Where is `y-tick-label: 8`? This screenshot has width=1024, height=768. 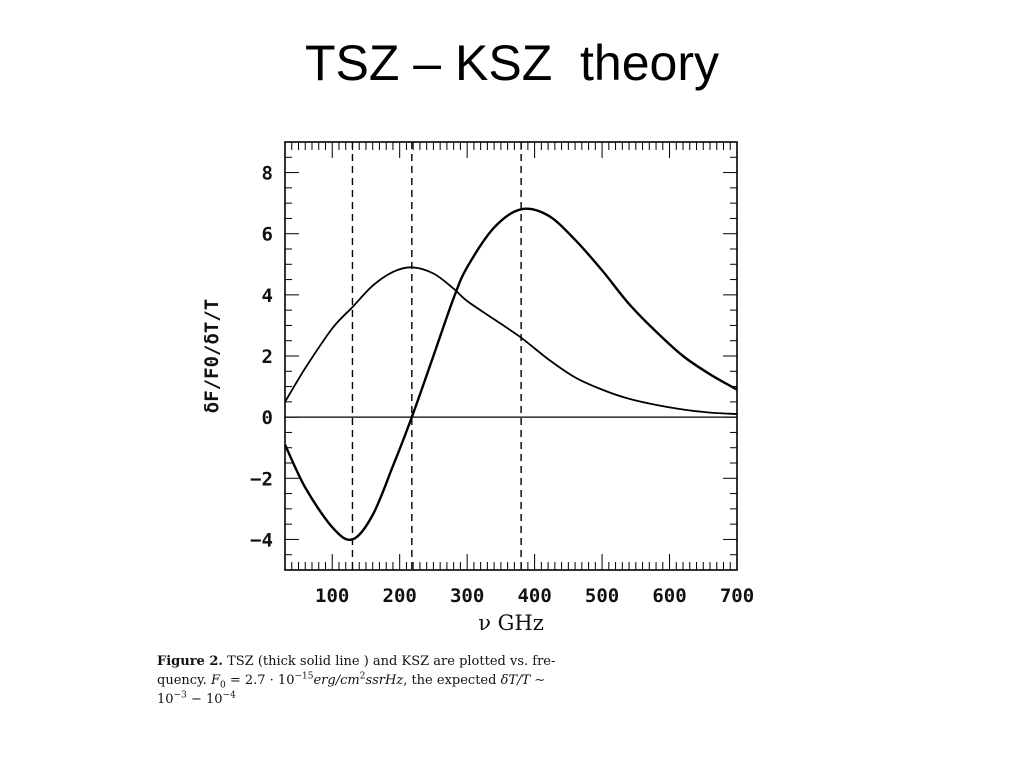
y-tick-label: 8 is located at coordinates (267, 174).